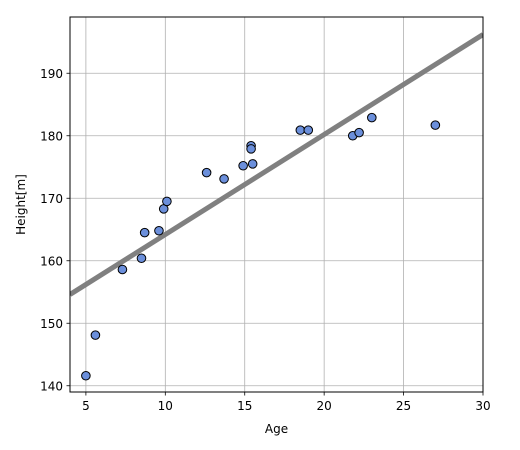 Image resolution: width=520 pixels, height=450 pixels. What do you see at coordinates (276, 429) in the screenshot?
I see `x-axis-label: Age` at bounding box center [276, 429].